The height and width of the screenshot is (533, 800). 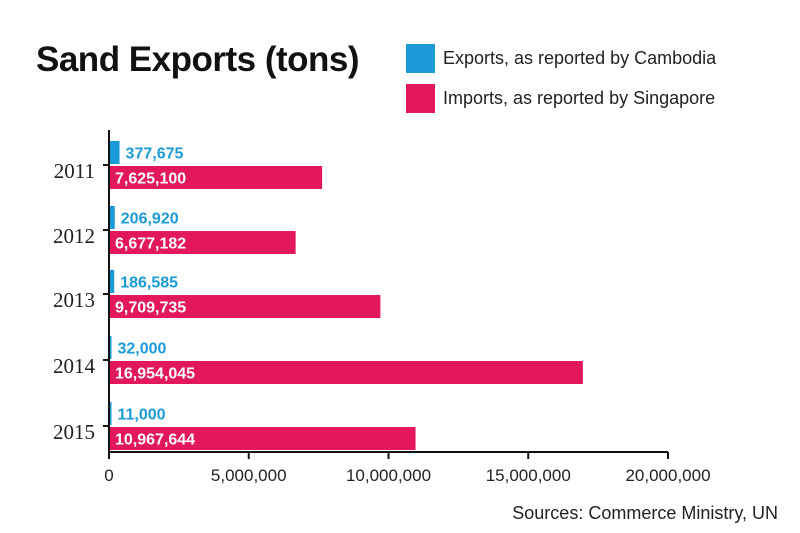 I want to click on data-label-exports-2014: 32,000, so click(x=142, y=349).